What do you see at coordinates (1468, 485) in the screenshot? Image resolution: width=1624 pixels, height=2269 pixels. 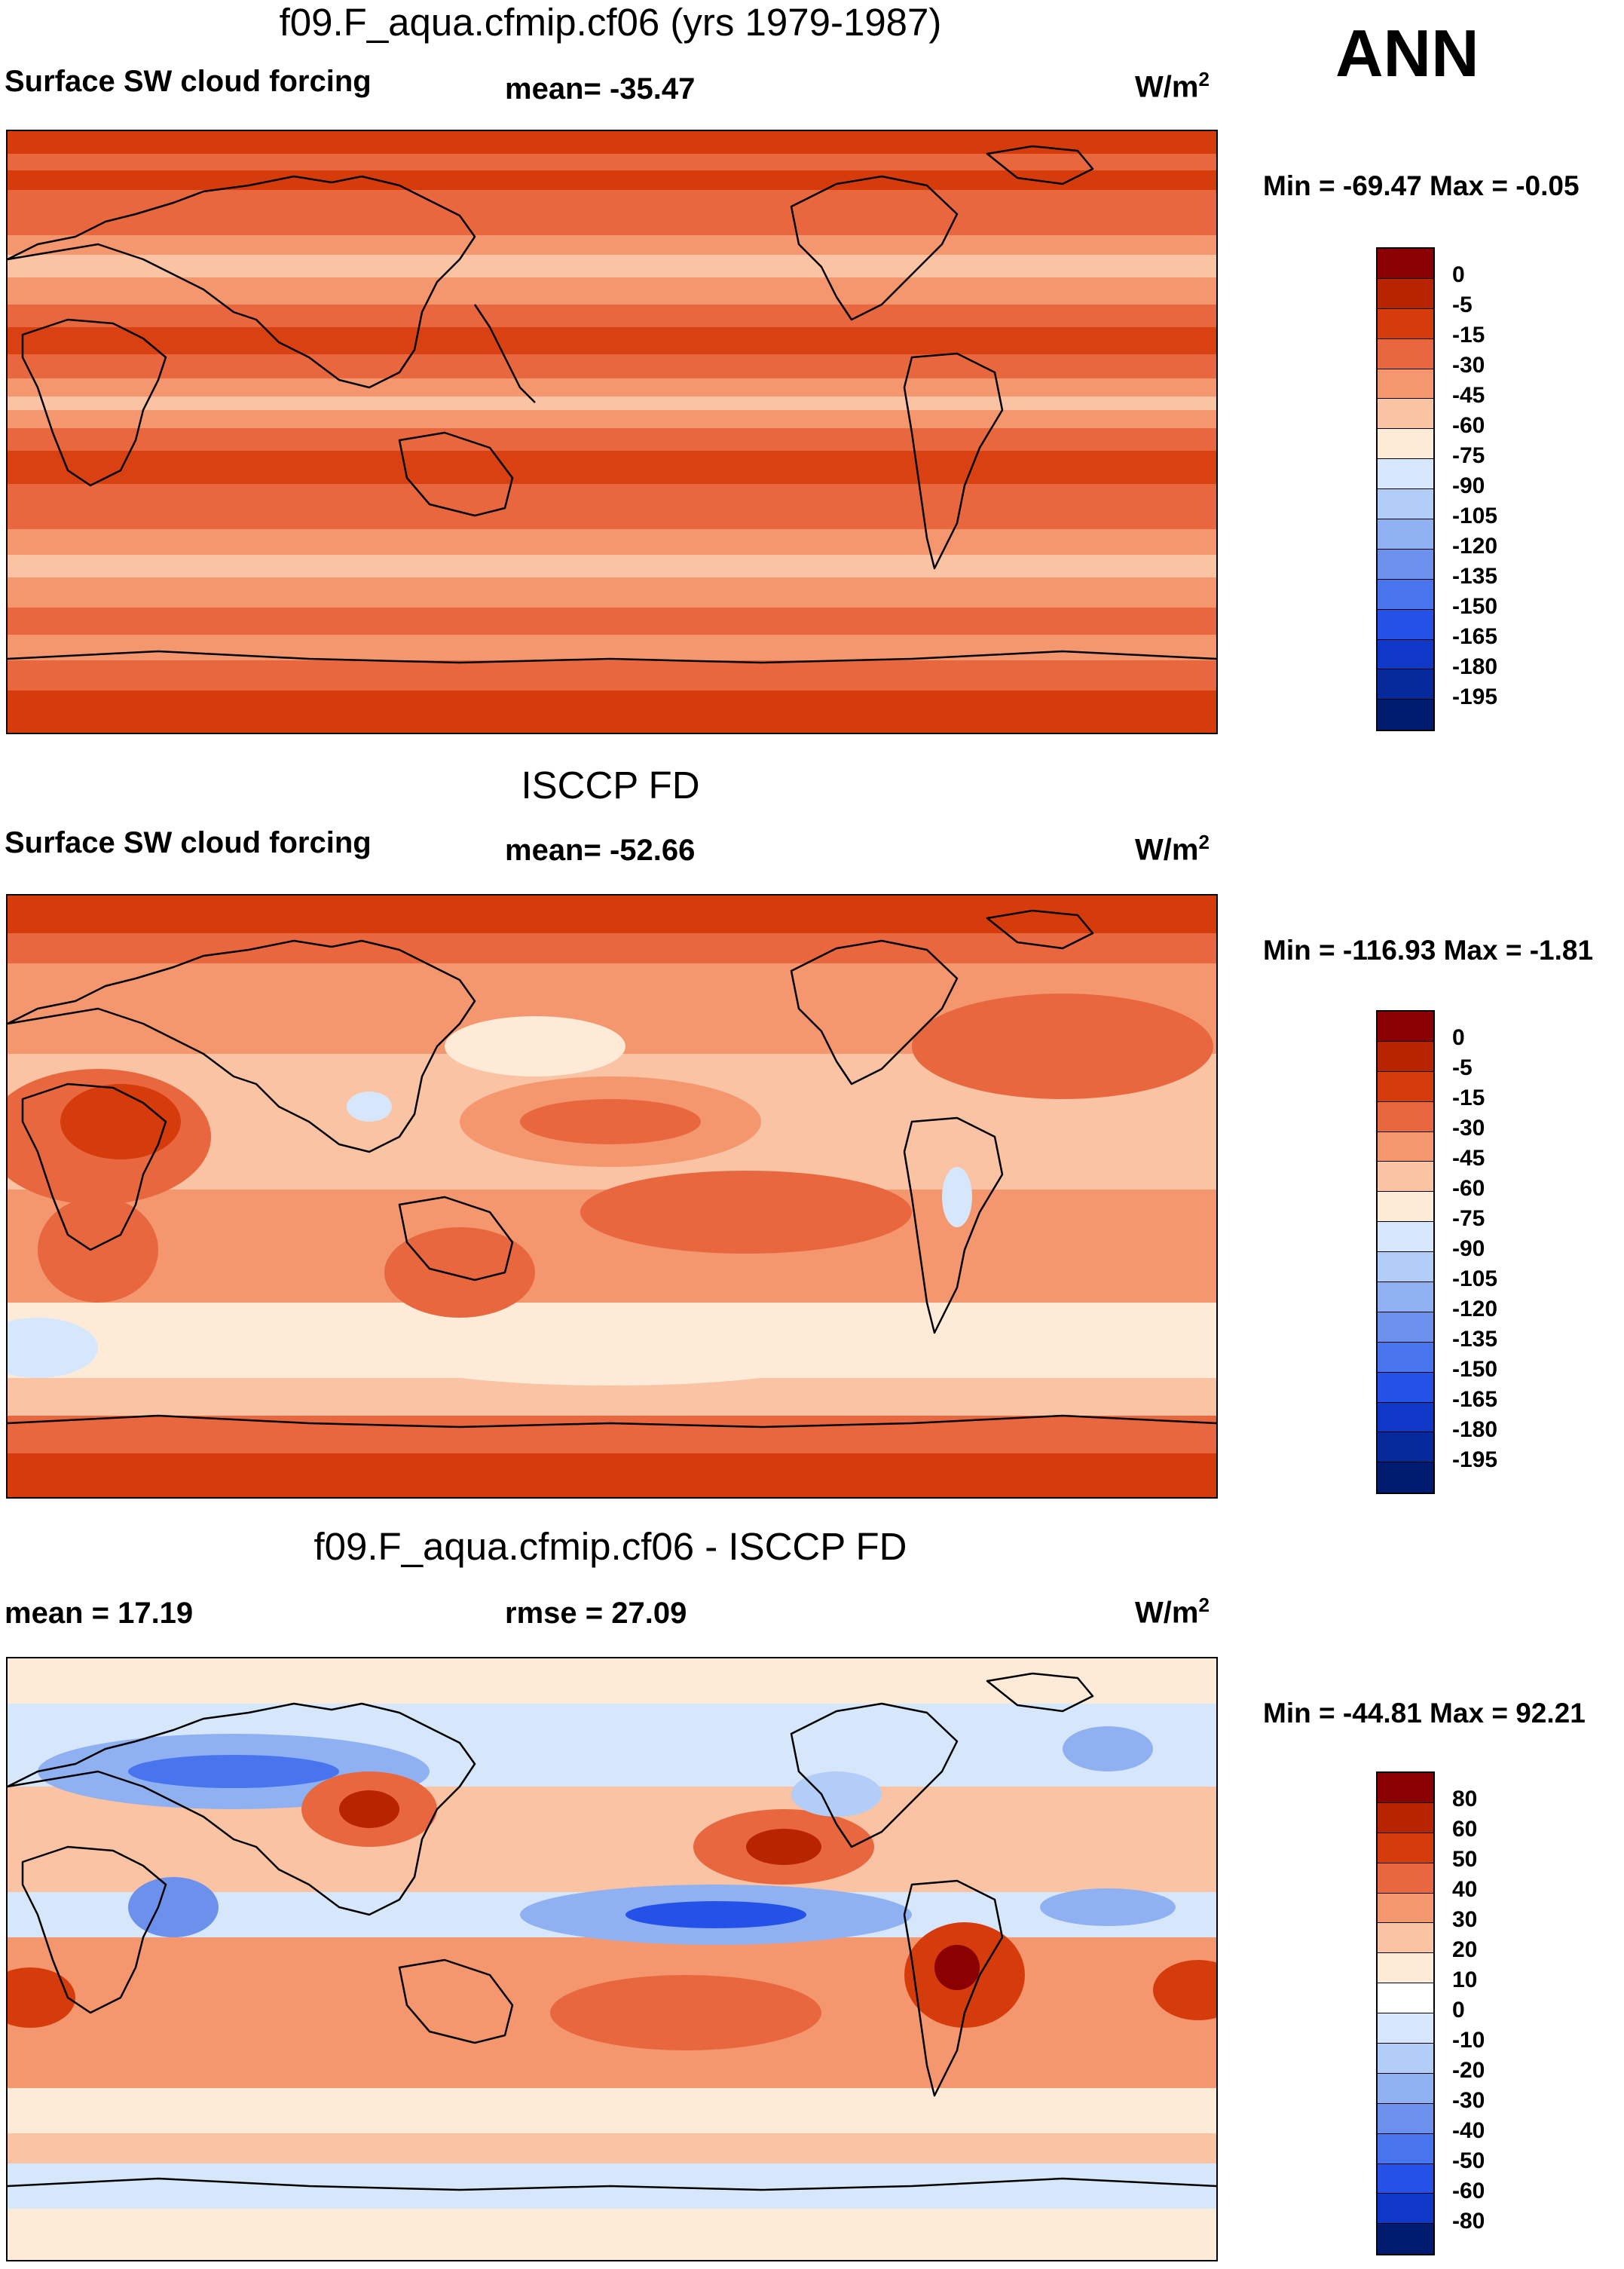 I see `panel1-tick: -90` at bounding box center [1468, 485].